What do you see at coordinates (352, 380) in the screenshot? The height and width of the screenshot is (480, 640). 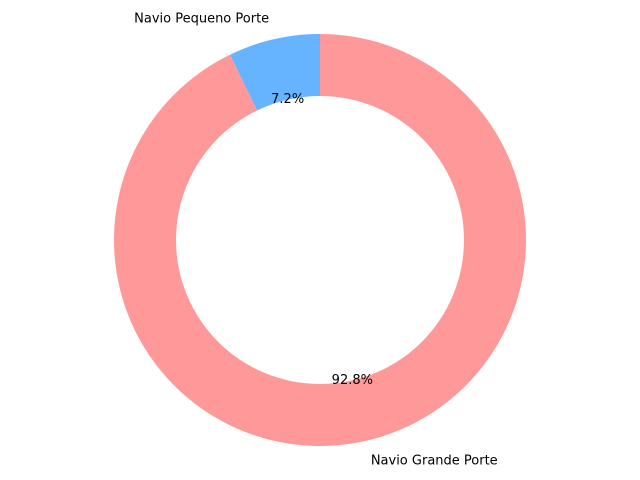 I see `slice-percent-label-1: 92.8%` at bounding box center [352, 380].